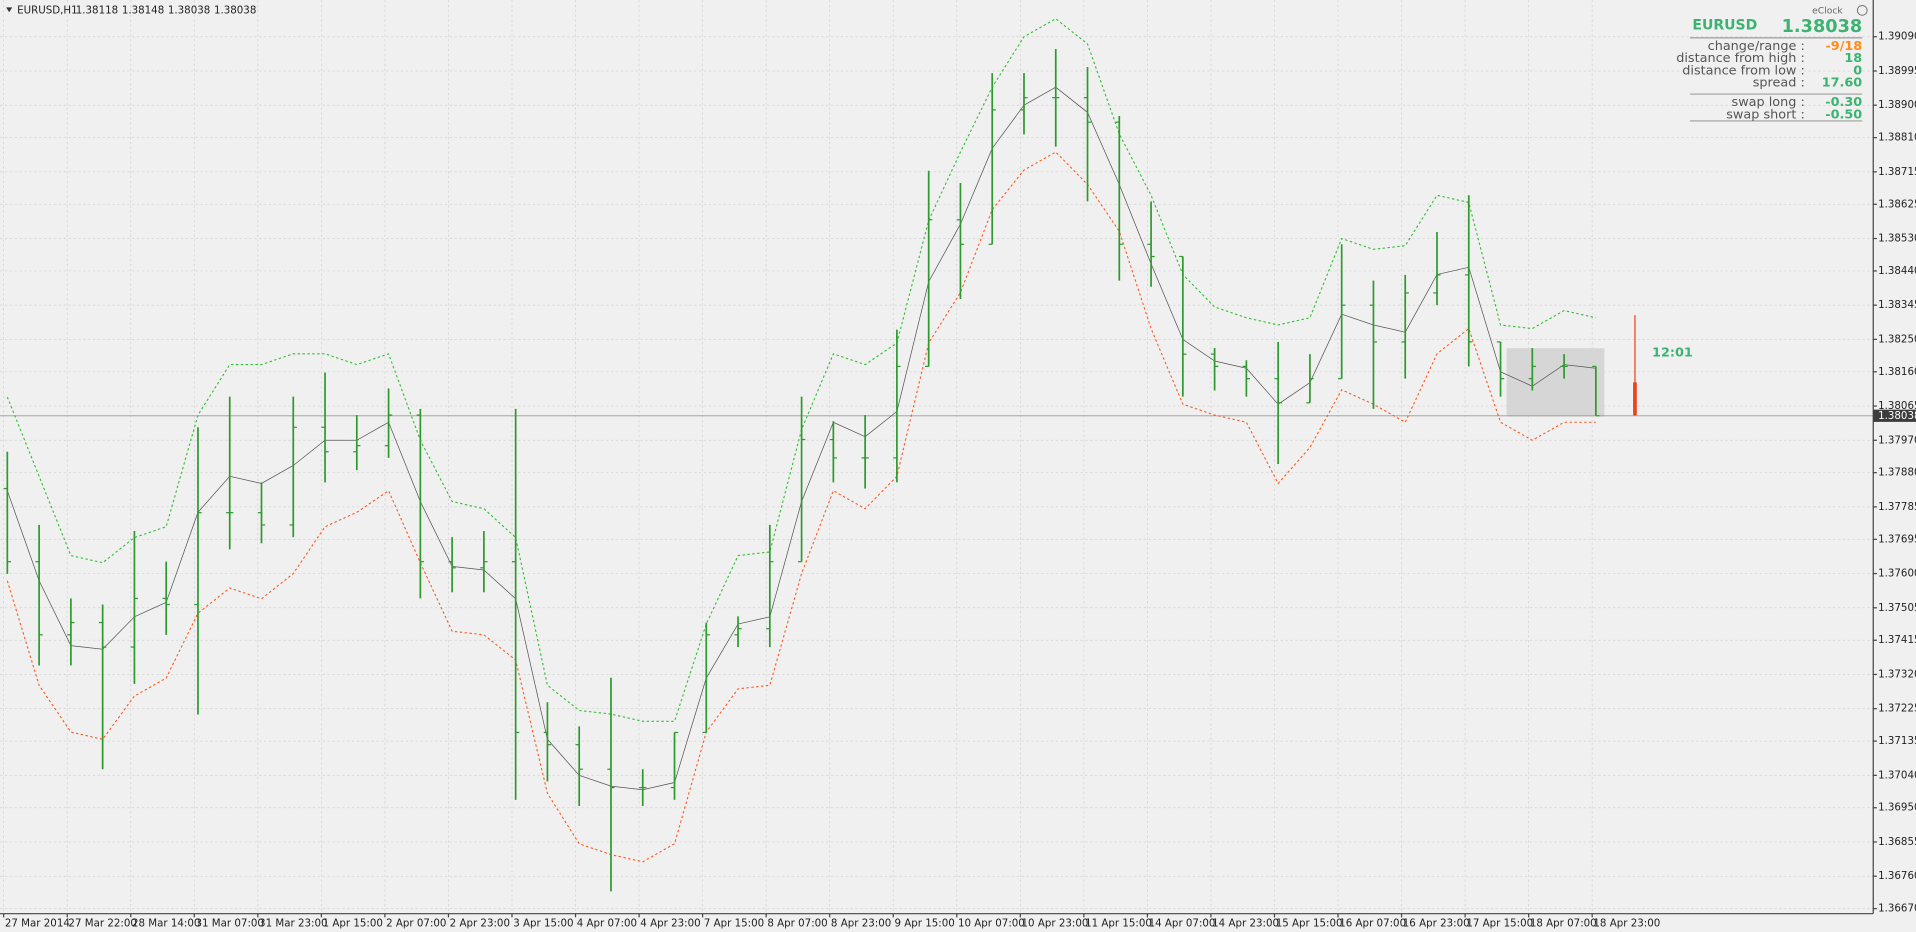 This screenshot has width=1916, height=932. Describe the element at coordinates (1897, 372) in the screenshot. I see `y-tick-label: 1.38160` at that location.